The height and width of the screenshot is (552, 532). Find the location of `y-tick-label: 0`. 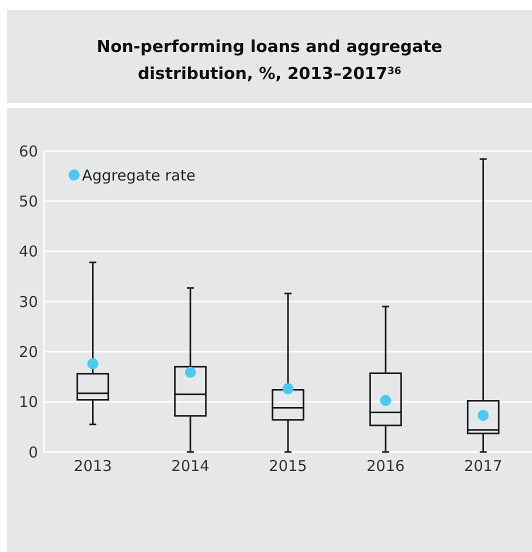

y-tick-label: 0 is located at coordinates (33, 452).